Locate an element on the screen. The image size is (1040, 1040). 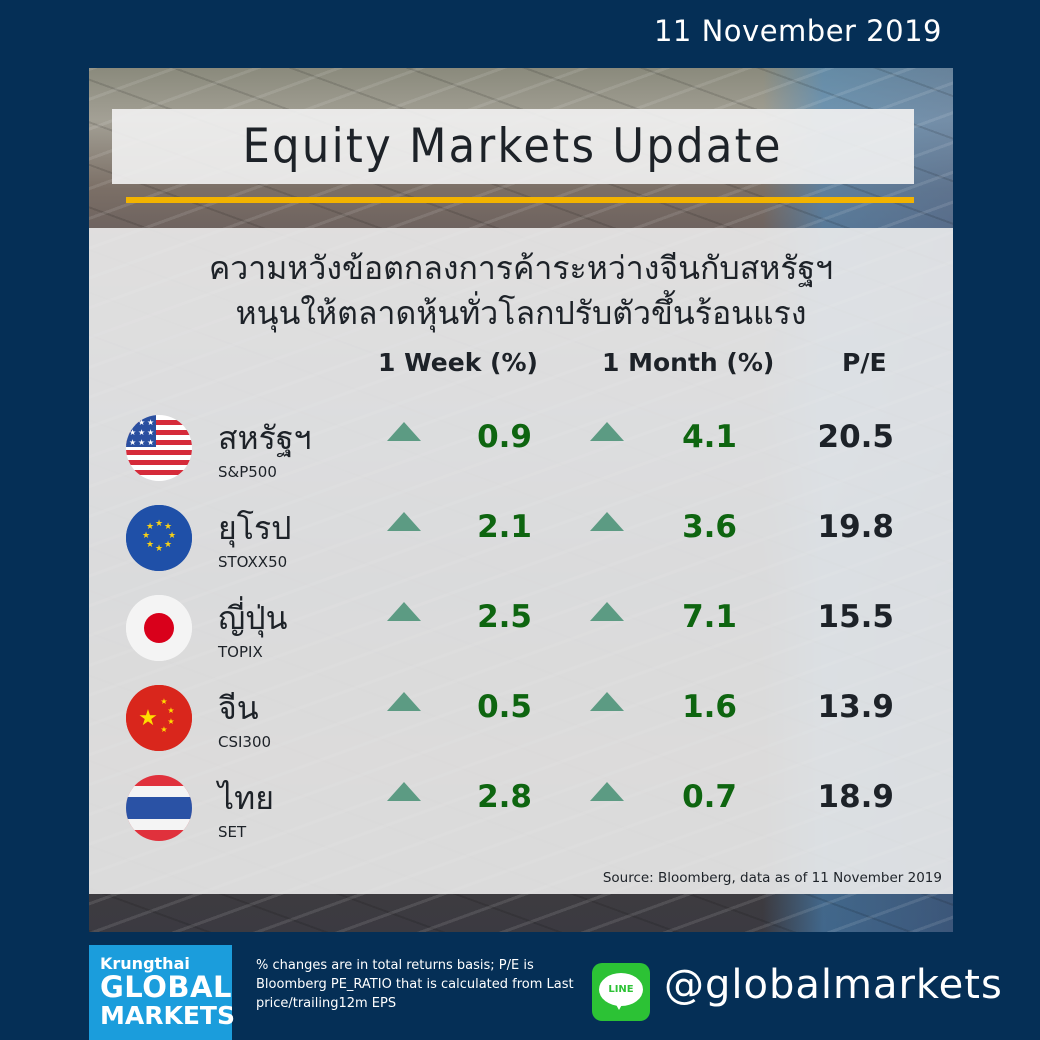
pe-value: 18.9 is located at coordinates (856, 797).